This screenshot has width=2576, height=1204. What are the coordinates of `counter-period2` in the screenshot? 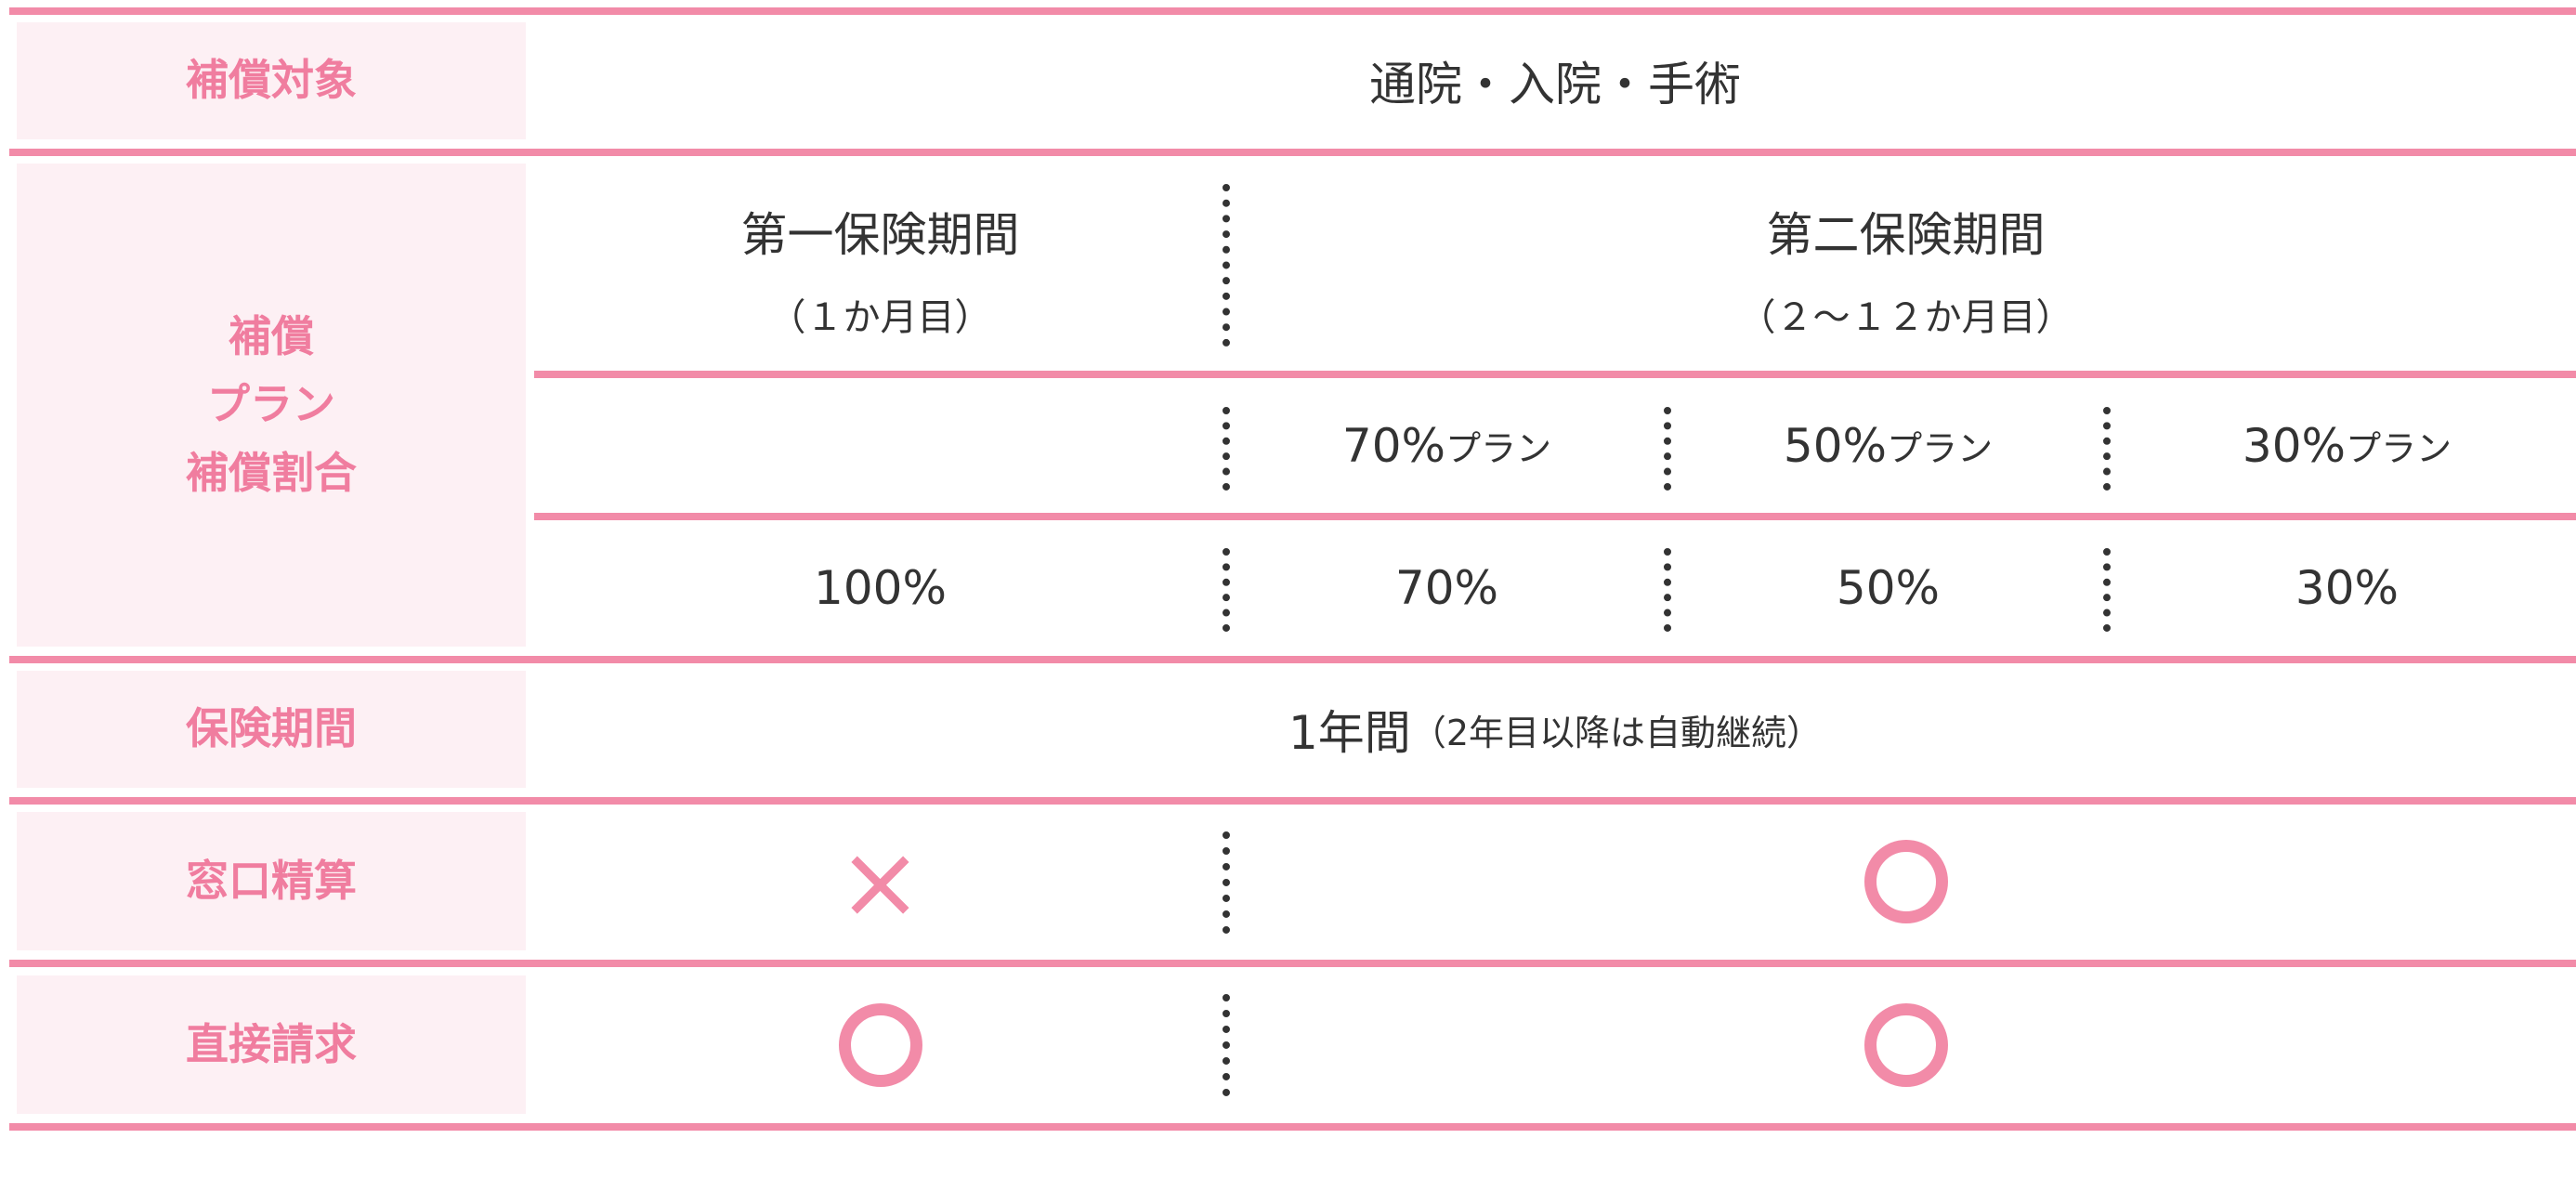 It's located at (1906, 881).